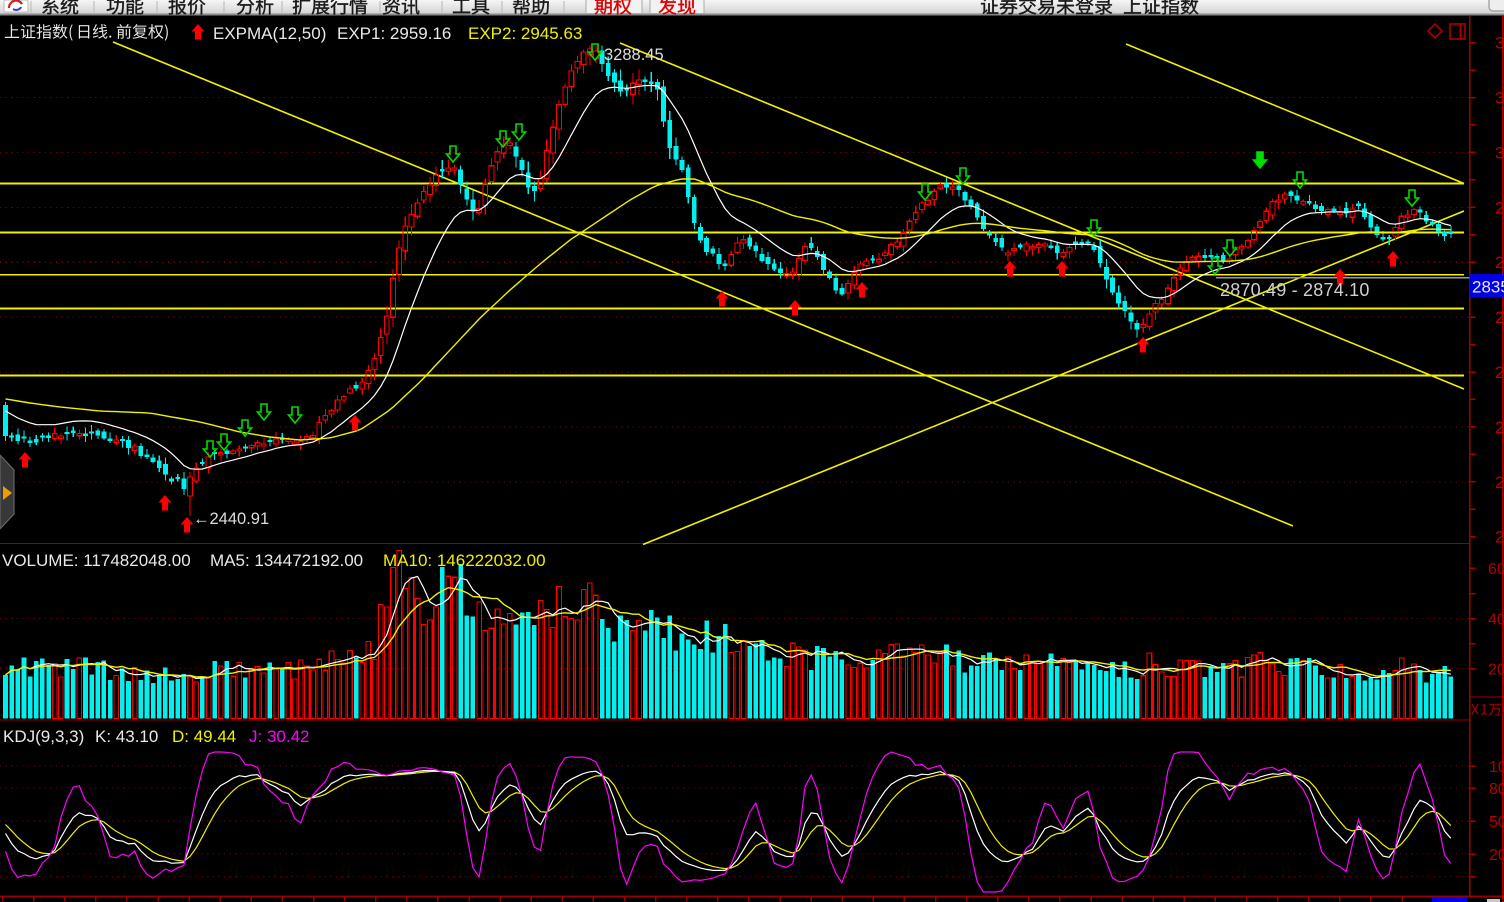 This screenshot has width=1504, height=902. I want to click on svg-text: J: 30.42, so click(279, 736).